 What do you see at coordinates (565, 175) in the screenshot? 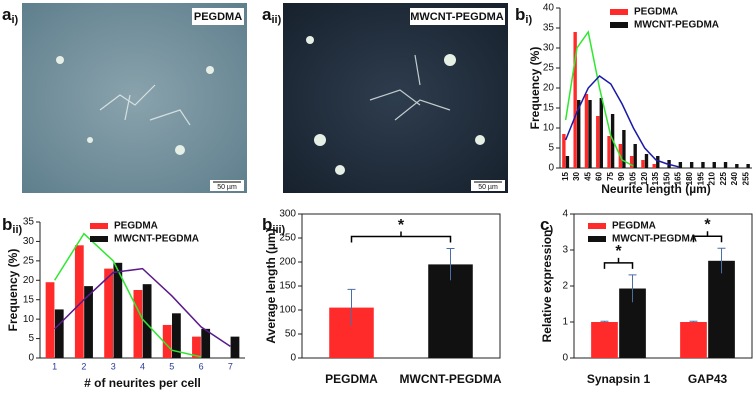
I see `x-tick-label: 15` at bounding box center [565, 175].